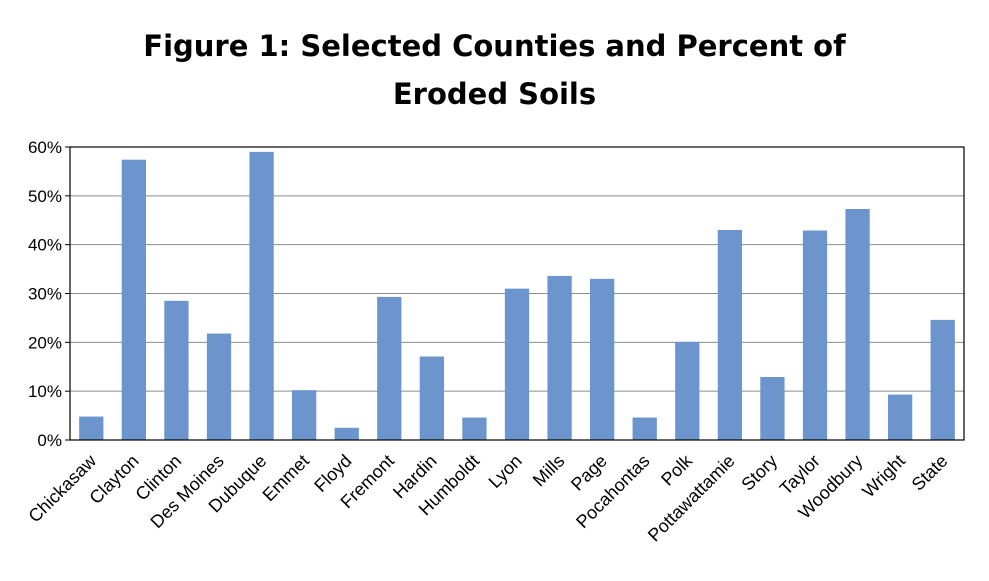 Image resolution: width=989 pixels, height=581 pixels. What do you see at coordinates (45, 196) in the screenshot?
I see `y-tick-label: 50%` at bounding box center [45, 196].